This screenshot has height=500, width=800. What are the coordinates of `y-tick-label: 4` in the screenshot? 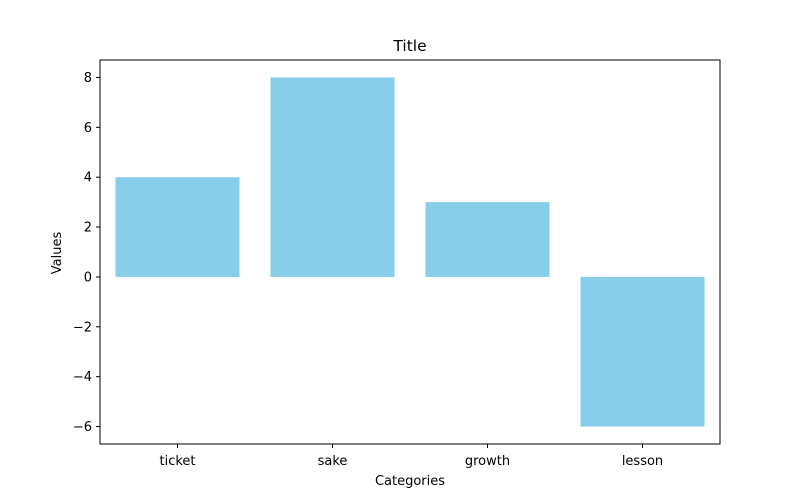 It's located at (88, 178).